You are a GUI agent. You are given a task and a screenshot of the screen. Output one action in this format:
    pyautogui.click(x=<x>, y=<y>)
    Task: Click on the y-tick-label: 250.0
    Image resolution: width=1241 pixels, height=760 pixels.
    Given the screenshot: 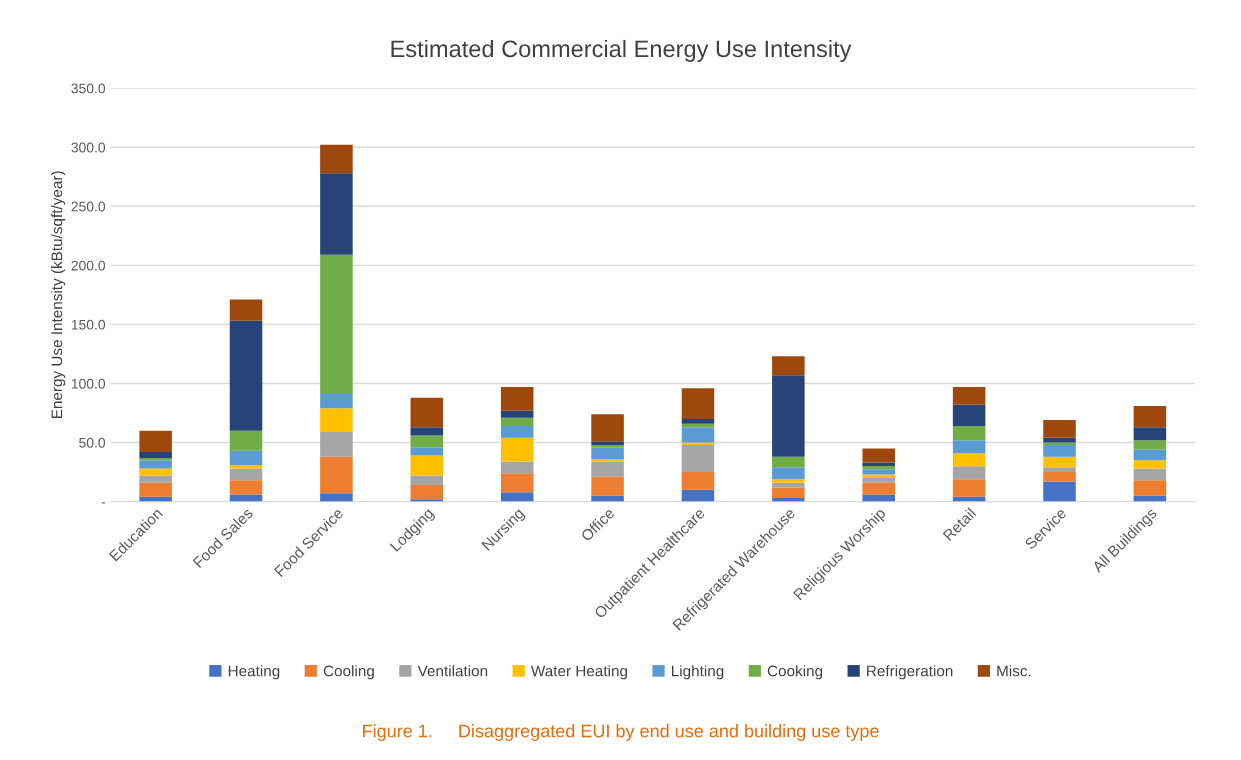 What is the action you would take?
    pyautogui.click(x=88, y=206)
    